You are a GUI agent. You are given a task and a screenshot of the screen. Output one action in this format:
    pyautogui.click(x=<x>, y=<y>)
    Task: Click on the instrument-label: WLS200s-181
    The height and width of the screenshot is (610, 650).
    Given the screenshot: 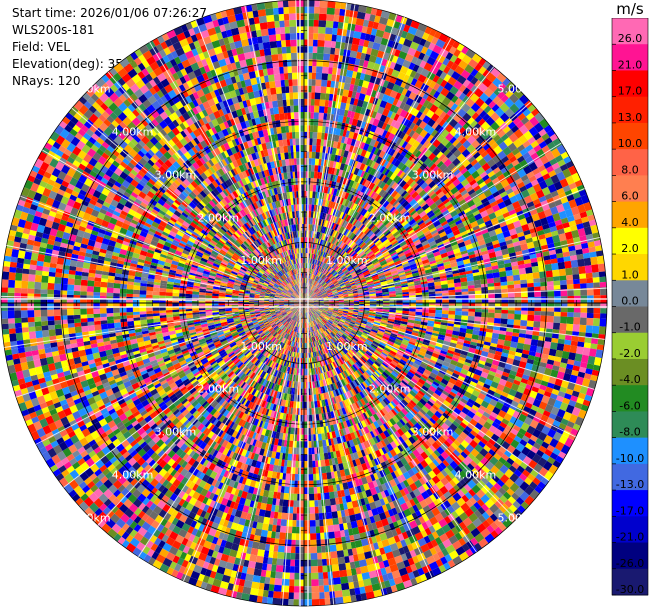 What is the action you would take?
    pyautogui.click(x=53, y=30)
    